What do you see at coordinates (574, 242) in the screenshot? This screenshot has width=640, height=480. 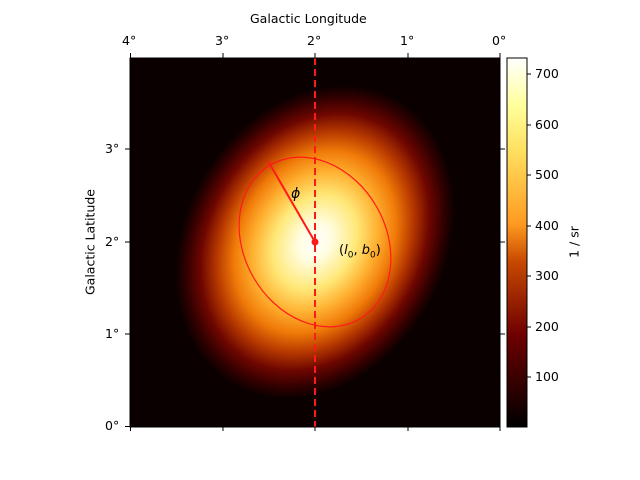 I see `colorbar-label: 1 / sr` at bounding box center [574, 242].